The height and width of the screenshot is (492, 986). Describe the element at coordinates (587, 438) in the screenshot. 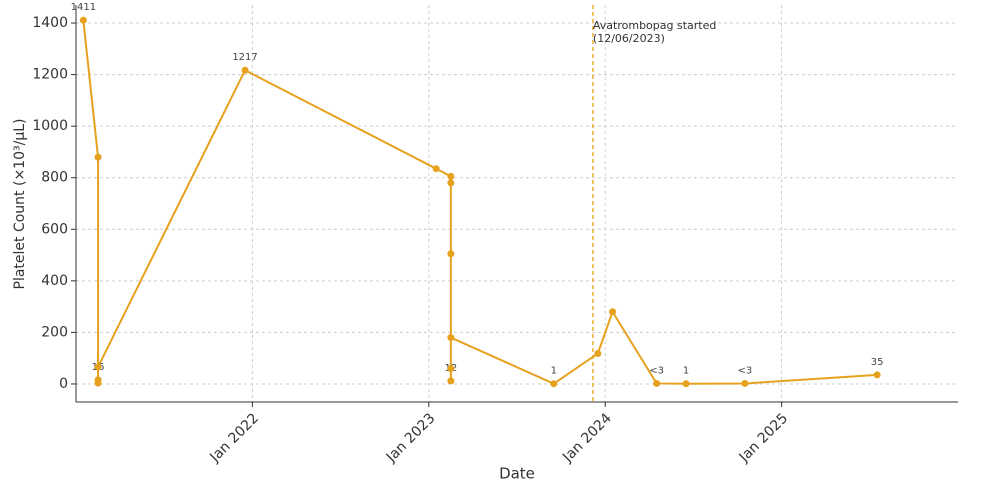

I see `x-tick-label: Jan 2024` at that location.